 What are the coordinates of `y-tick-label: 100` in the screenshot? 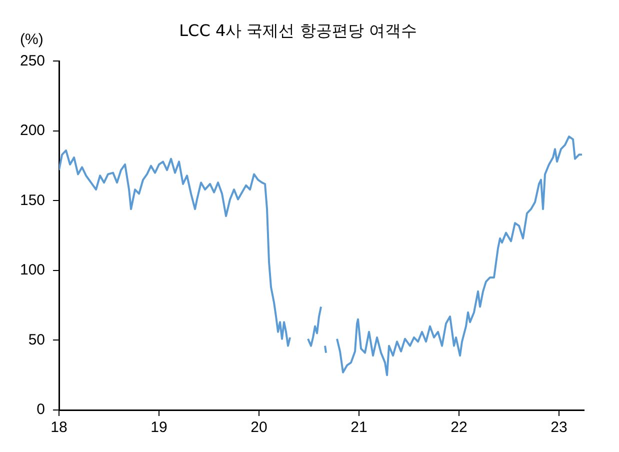 It's located at (33, 270).